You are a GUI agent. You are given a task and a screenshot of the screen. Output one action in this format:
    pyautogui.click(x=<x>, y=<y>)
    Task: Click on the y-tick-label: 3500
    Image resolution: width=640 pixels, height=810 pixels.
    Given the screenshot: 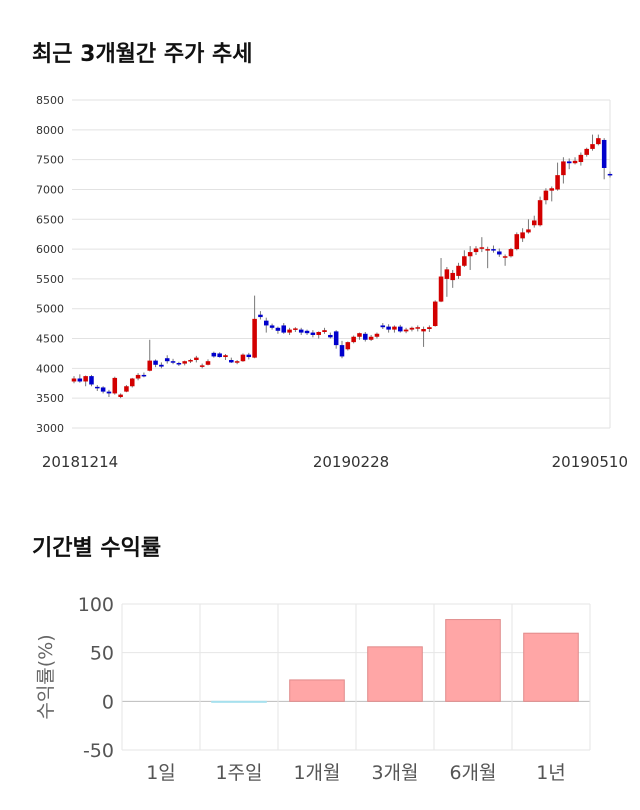 What is the action you would take?
    pyautogui.click(x=50, y=398)
    